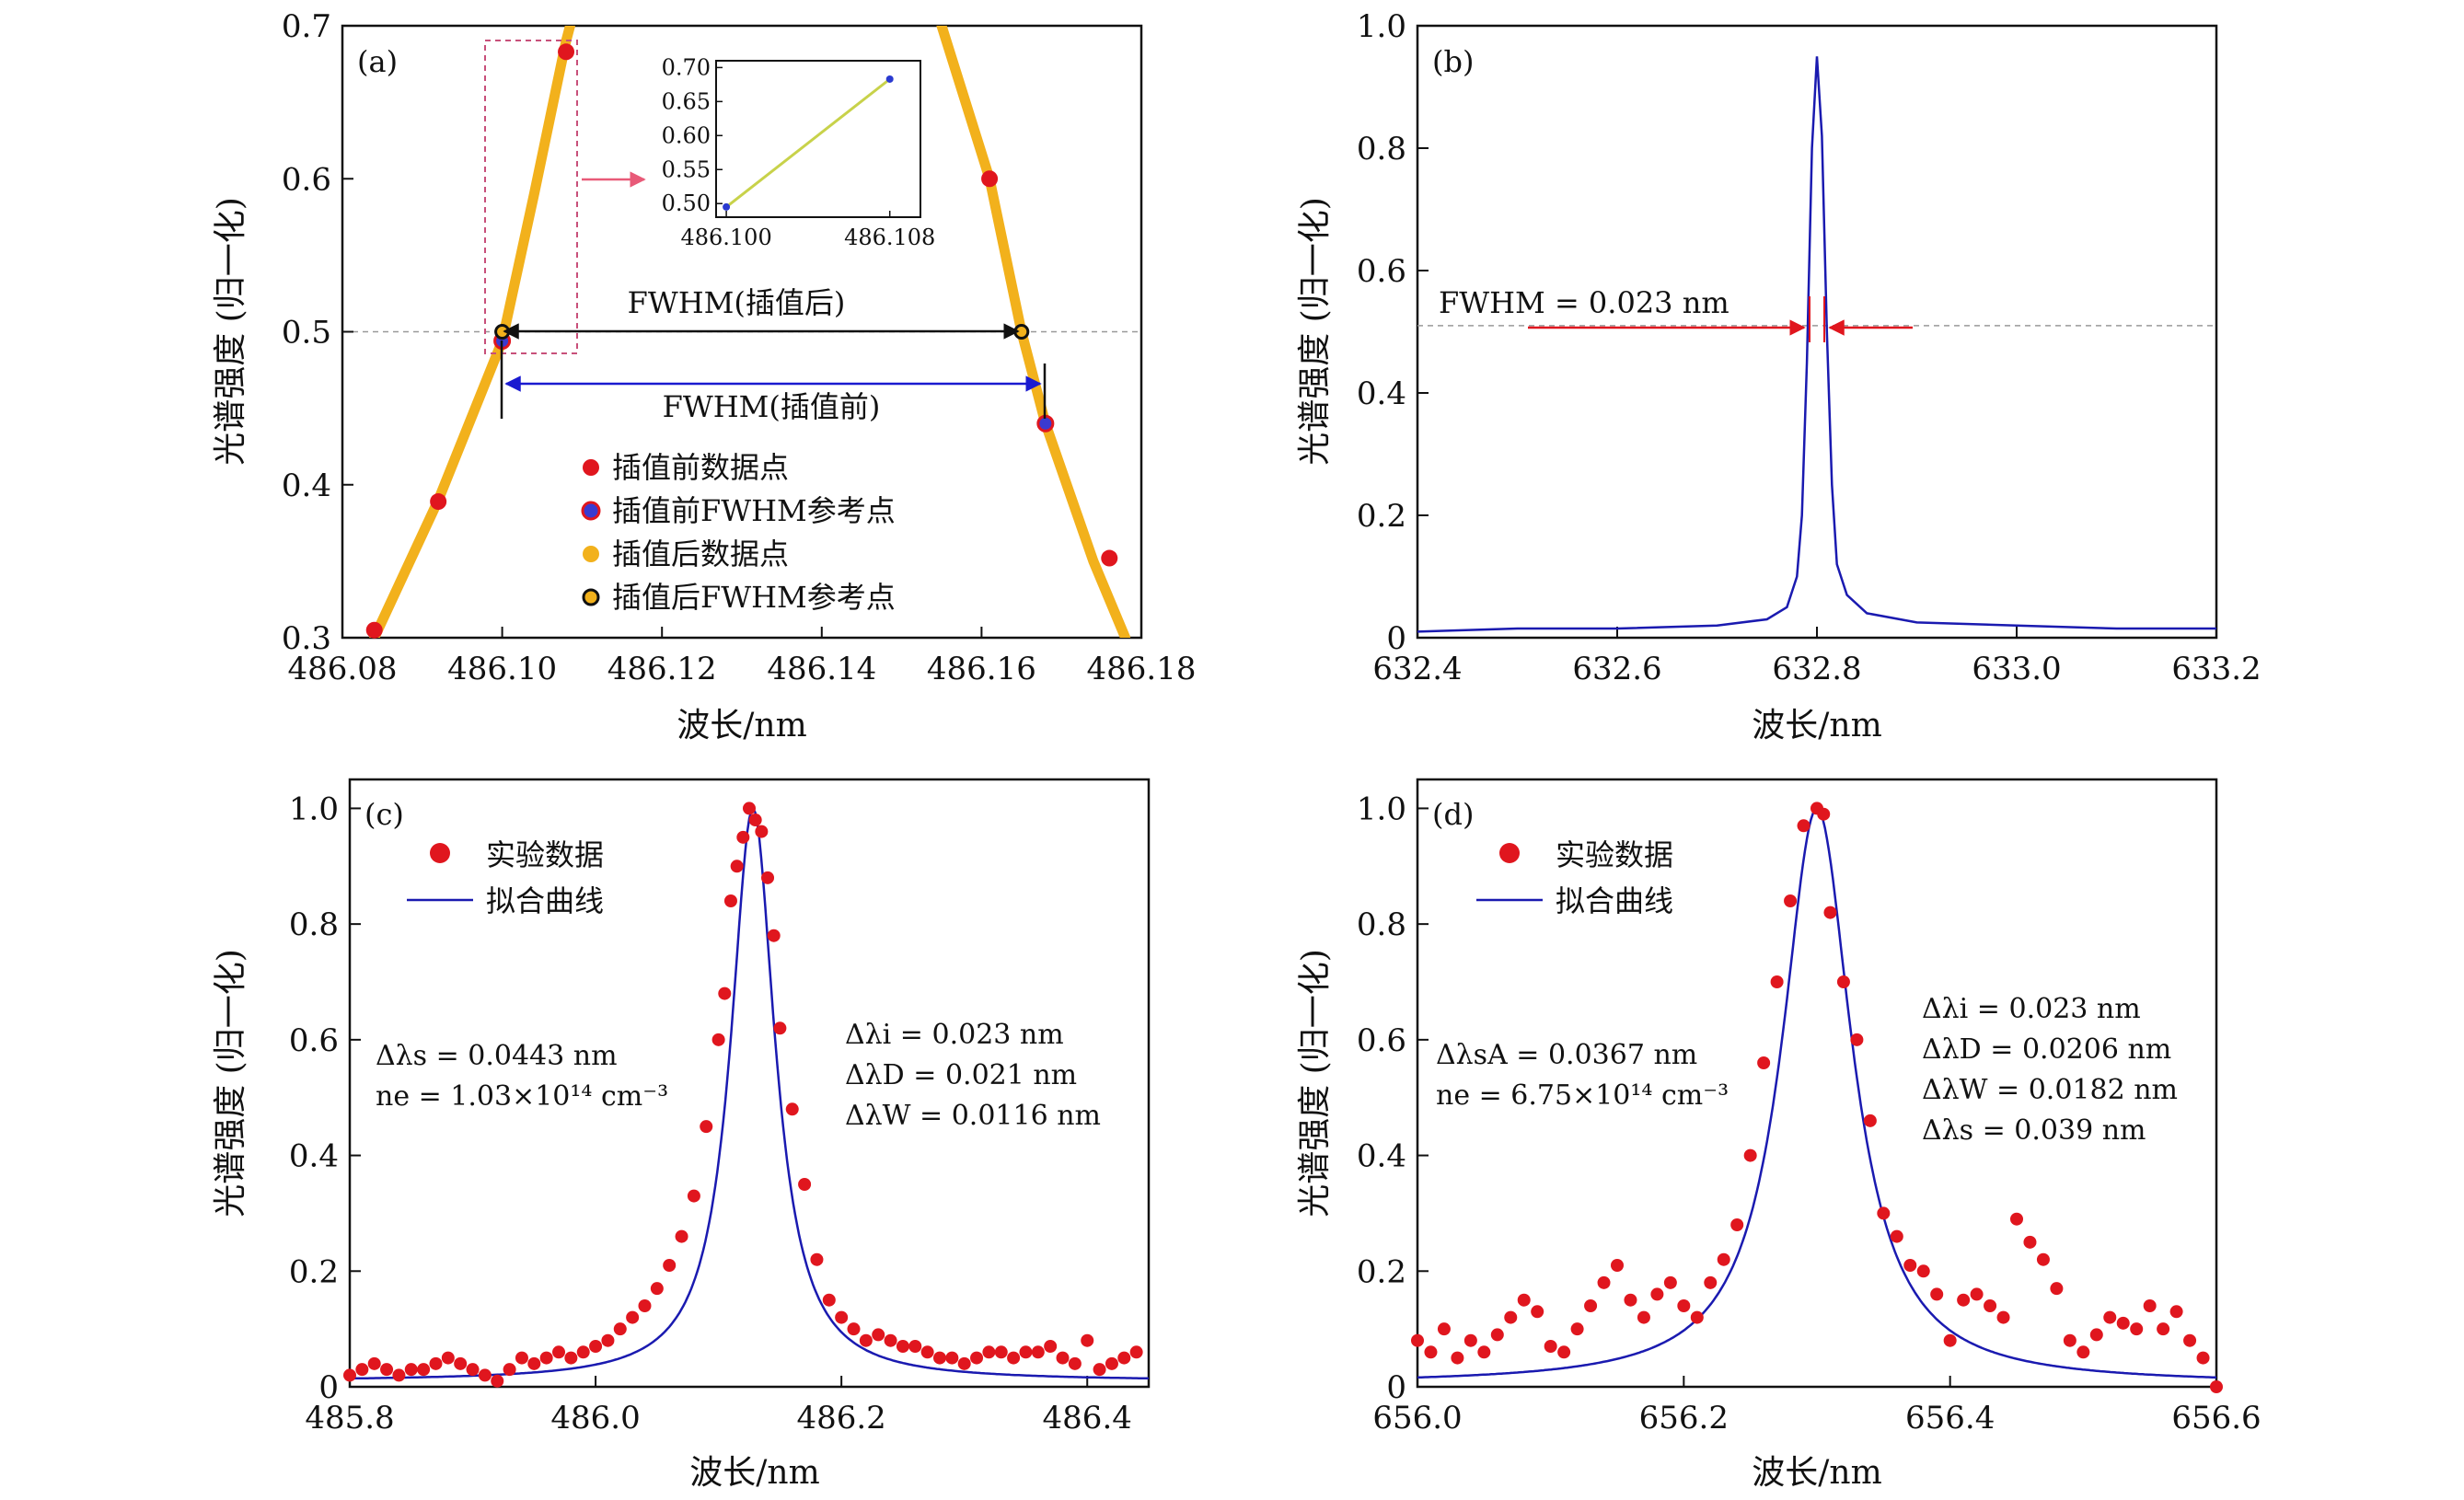 Image resolution: width=2464 pixels, height=1500 pixels. I want to click on x-axis-title: 波长/nm, so click(754, 1473).